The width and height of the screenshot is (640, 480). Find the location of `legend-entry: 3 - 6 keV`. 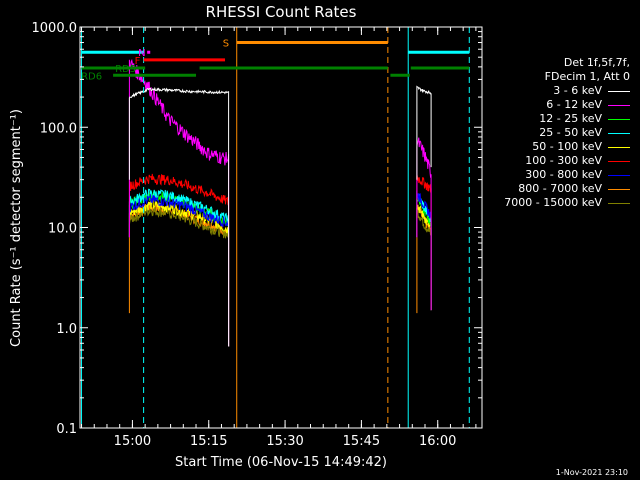

legend-entry: 3 - 6 keV is located at coordinates (591, 90).